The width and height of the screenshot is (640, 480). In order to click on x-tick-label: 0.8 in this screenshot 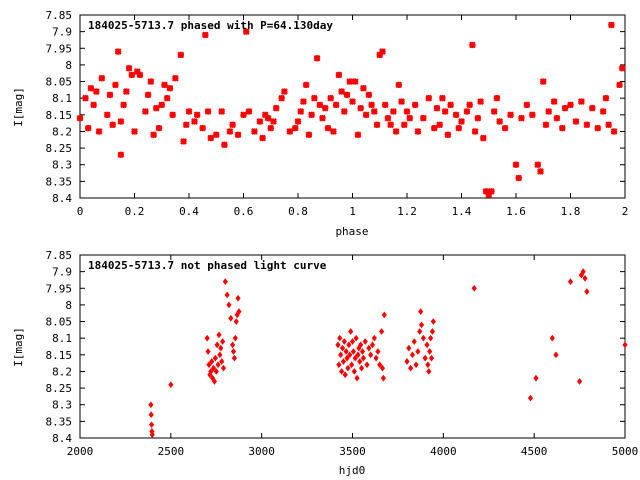, I will do `click(298, 211)`.